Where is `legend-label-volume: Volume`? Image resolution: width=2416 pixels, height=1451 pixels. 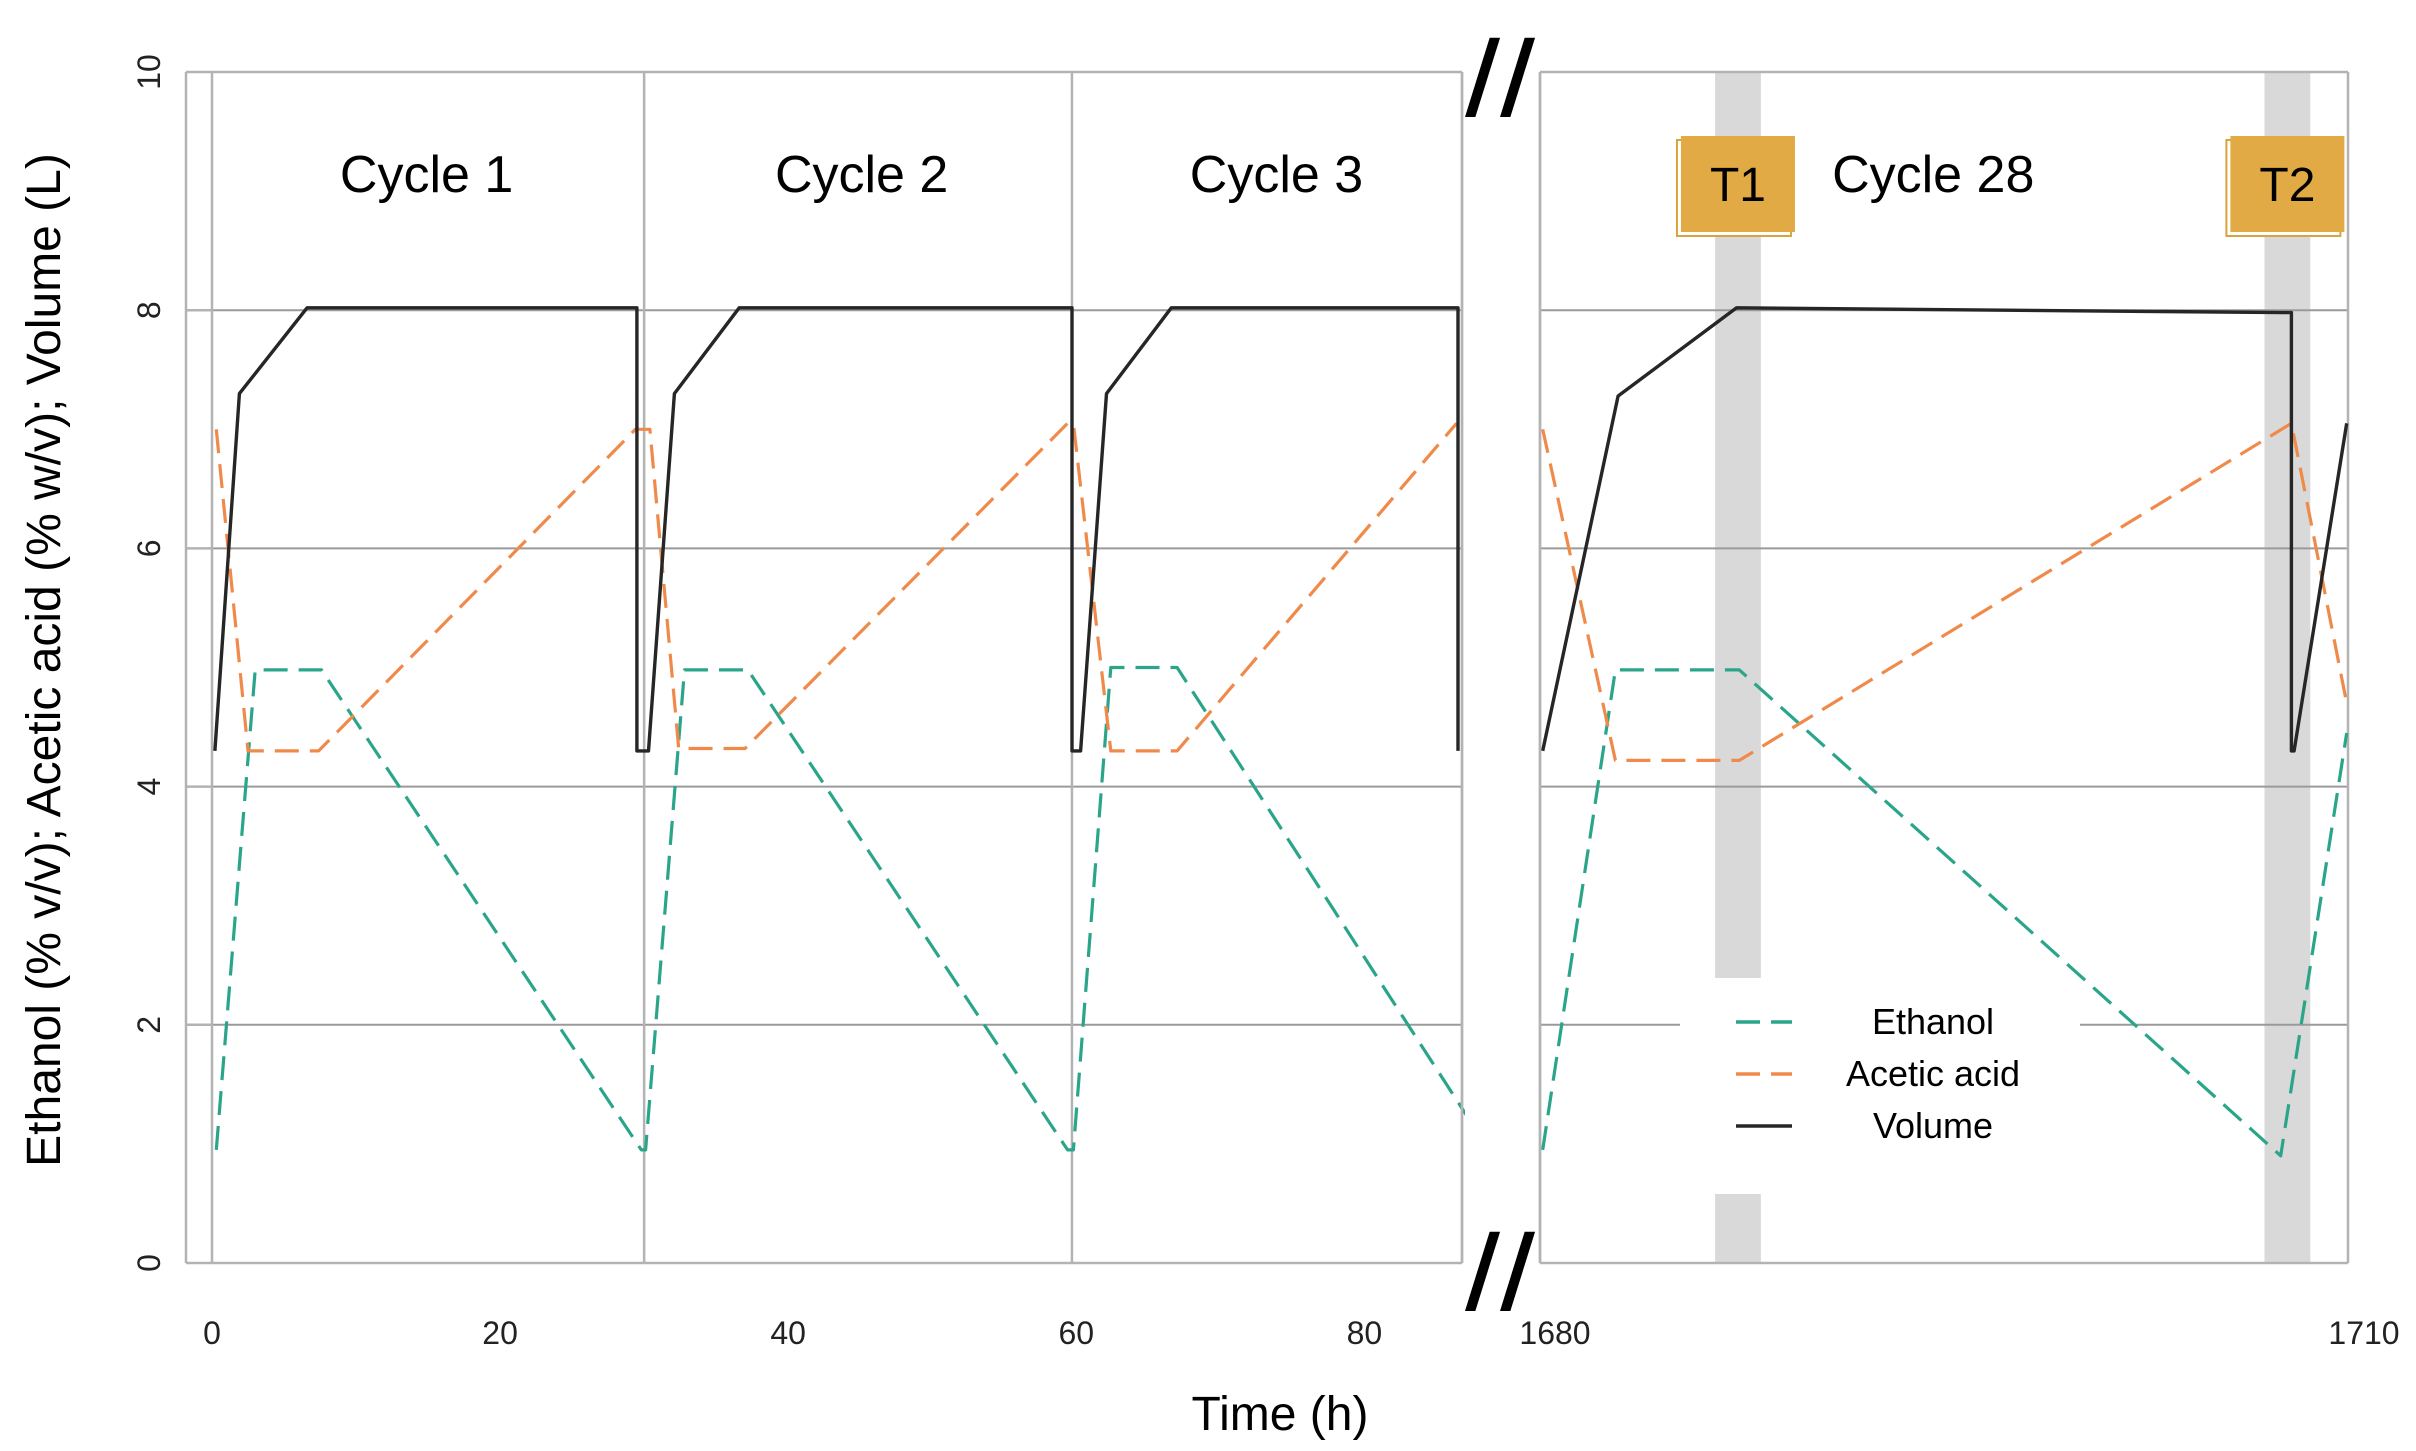
legend-label-volume: Volume is located at coordinates (1933, 1125).